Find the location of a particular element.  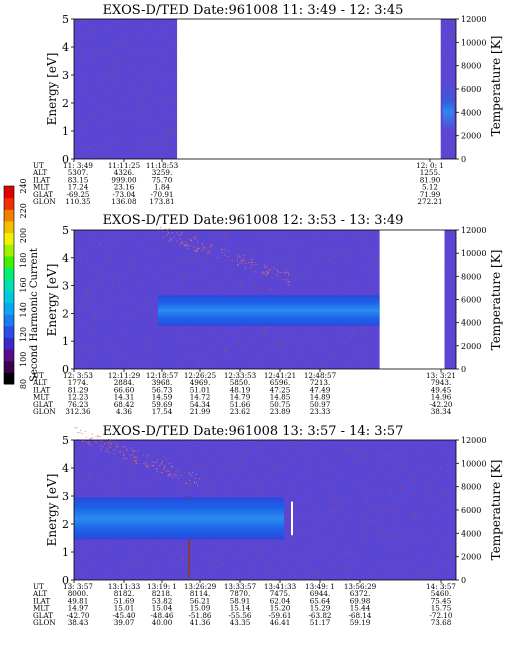

orbit-value: 53.82 is located at coordinates (162, 600).